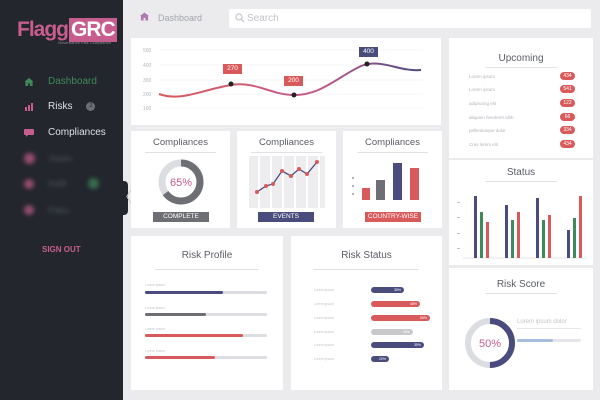  I want to click on donut-center-value: 50%, so click(490, 344).